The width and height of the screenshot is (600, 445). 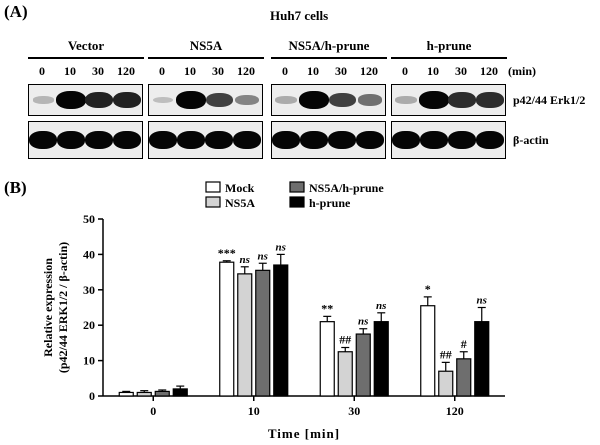 What do you see at coordinates (206, 45) in the screenshot?
I see `blot-group-label: NS5A` at bounding box center [206, 45].